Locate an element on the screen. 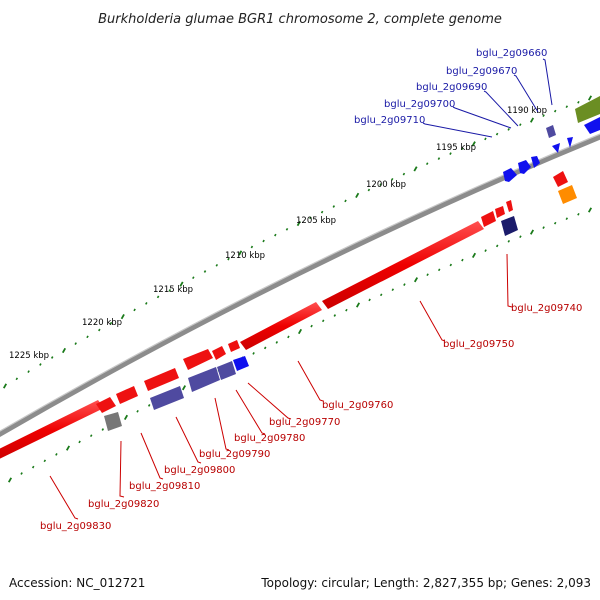  gene-label: bglu_2g09820 is located at coordinates (123, 504).